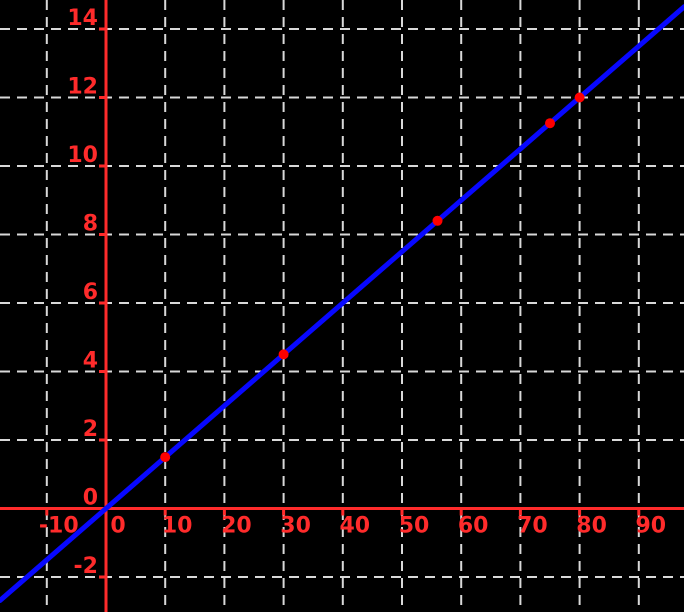 This screenshot has height=612, width=684. Describe the element at coordinates (236, 526) in the screenshot. I see `x-tick-label: 20` at that location.